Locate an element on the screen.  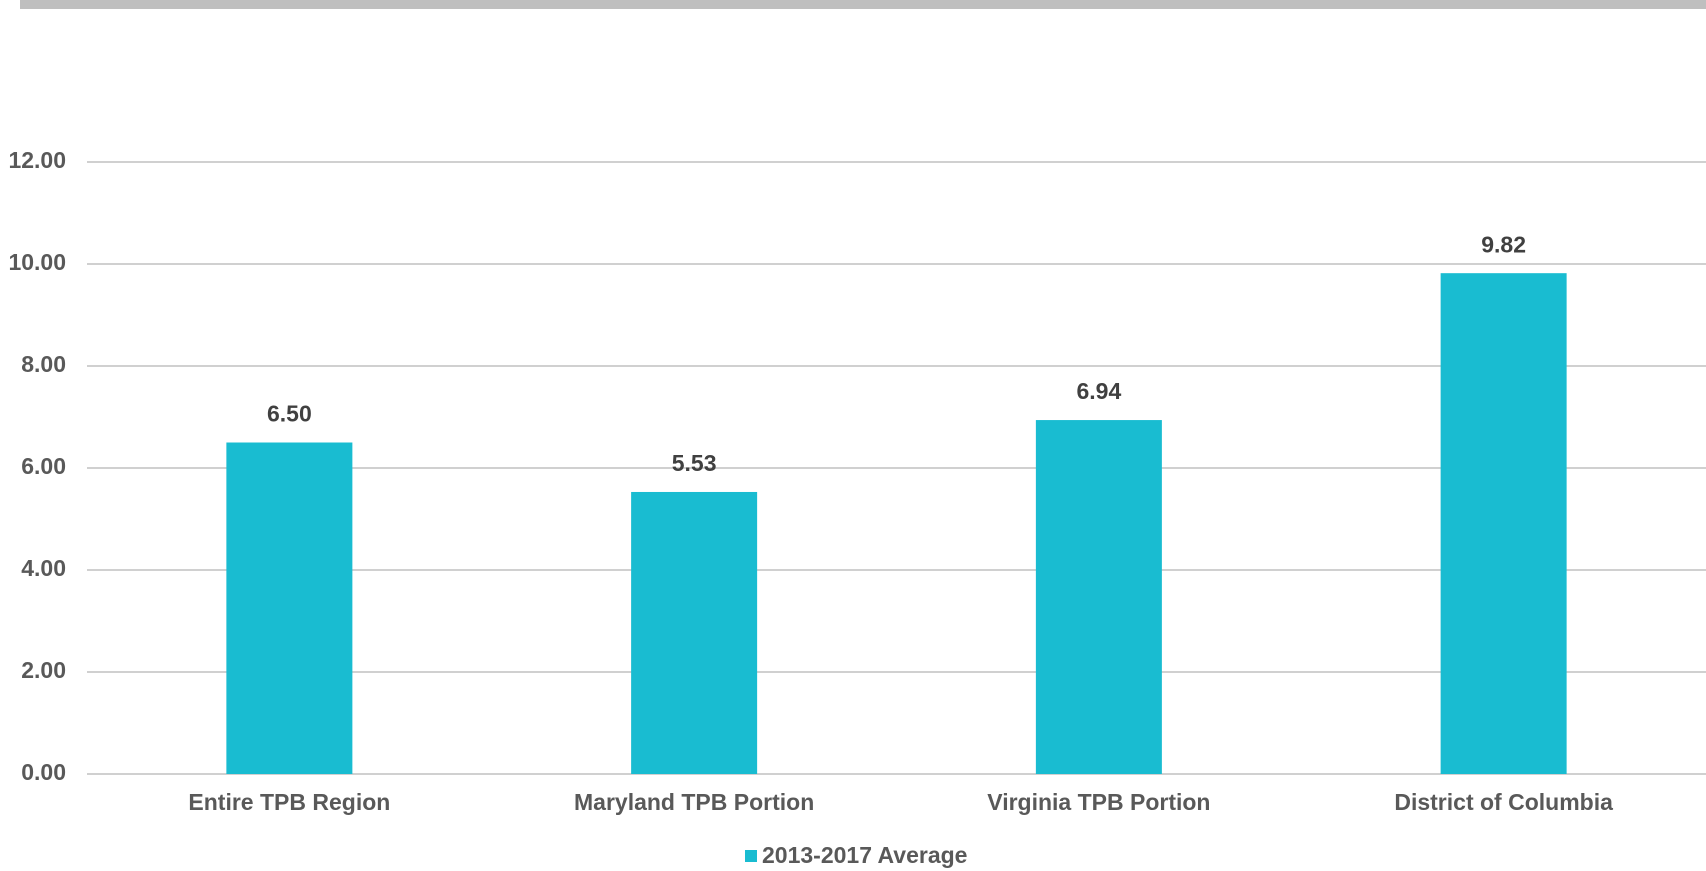
x-tick-label: Entire TPB Region is located at coordinates (289, 802).